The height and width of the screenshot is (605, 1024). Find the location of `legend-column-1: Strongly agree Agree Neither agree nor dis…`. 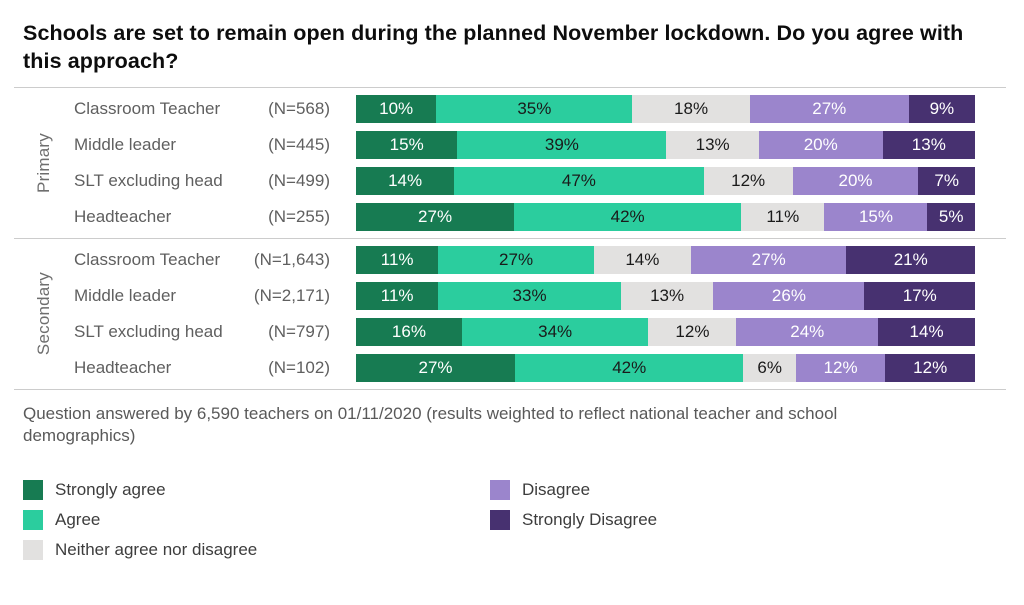

legend-column-1: Strongly agree Agree Neither agree nor dis… is located at coordinates (256, 520).